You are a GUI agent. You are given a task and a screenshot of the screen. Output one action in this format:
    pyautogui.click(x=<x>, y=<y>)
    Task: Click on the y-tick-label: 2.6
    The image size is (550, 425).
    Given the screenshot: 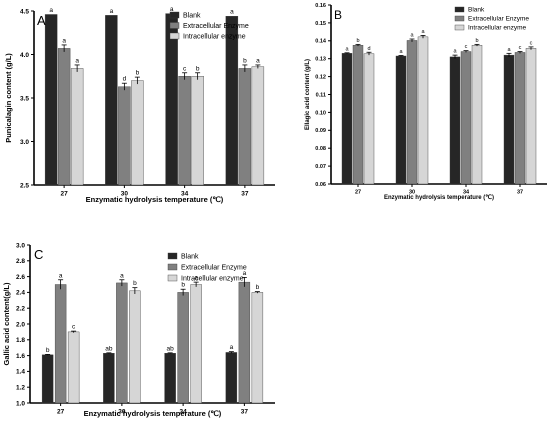 What is the action you would take?
    pyautogui.click(x=20, y=277)
    